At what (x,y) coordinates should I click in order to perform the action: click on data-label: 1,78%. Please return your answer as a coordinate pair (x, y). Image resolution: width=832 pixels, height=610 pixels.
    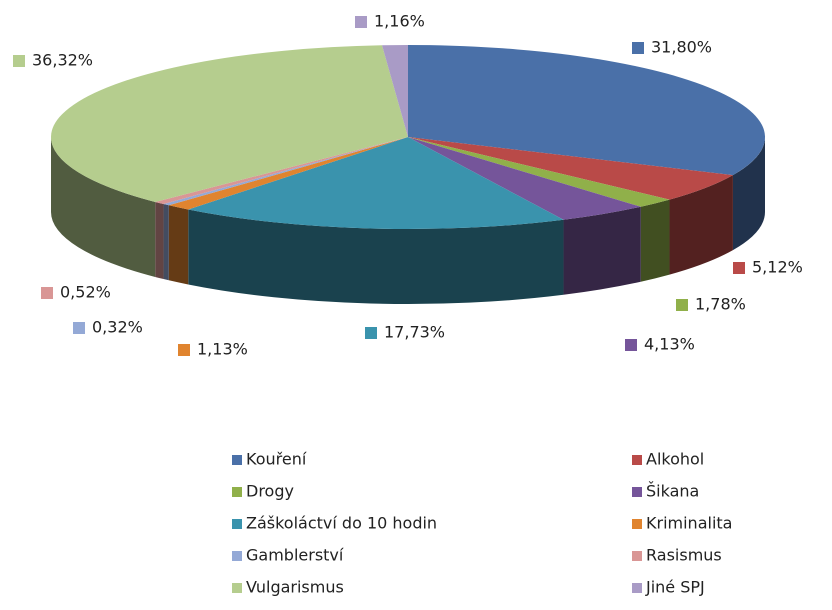
    Looking at the image, I should click on (720, 304).